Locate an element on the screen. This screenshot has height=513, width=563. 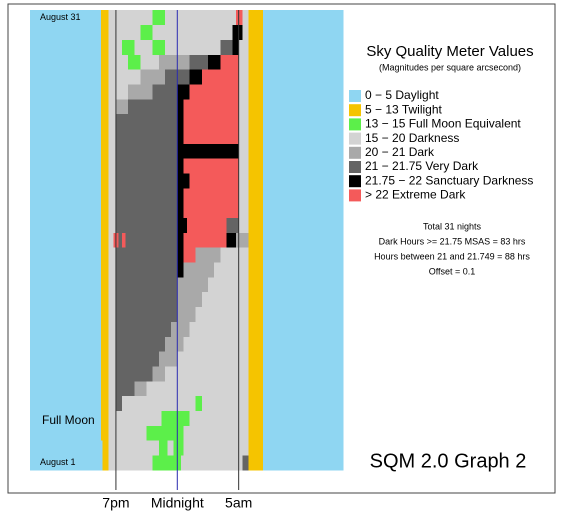
row-annotation: August 31 is located at coordinates (60, 17).